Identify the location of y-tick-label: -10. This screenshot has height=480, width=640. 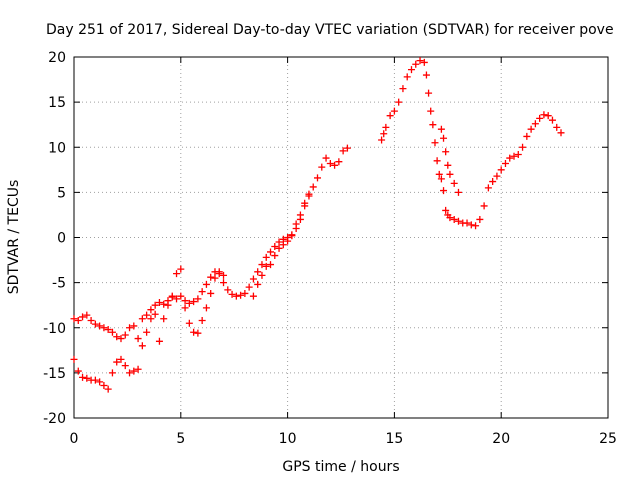
(54, 329).